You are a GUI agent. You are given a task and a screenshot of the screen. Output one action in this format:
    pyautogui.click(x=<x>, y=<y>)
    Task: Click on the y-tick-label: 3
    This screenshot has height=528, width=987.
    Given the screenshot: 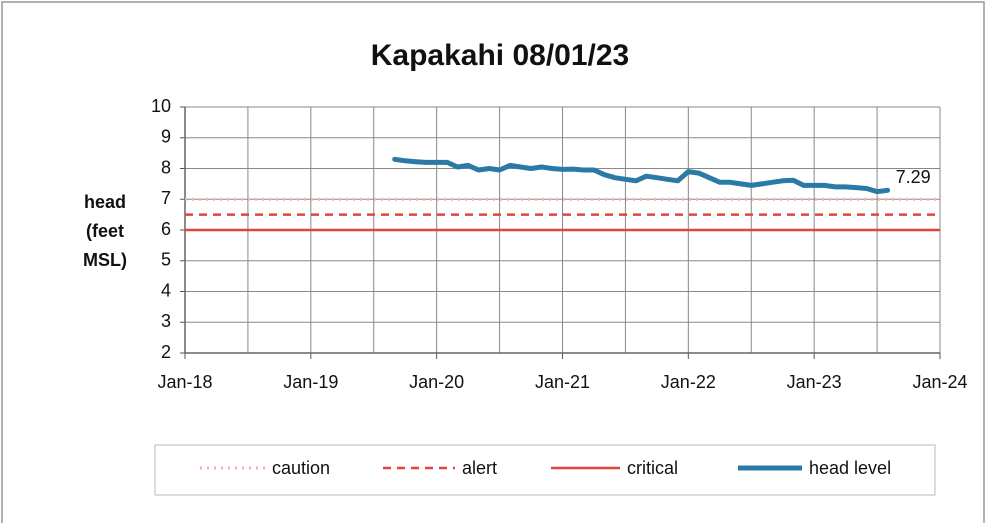 What is the action you would take?
    pyautogui.click(x=166, y=321)
    